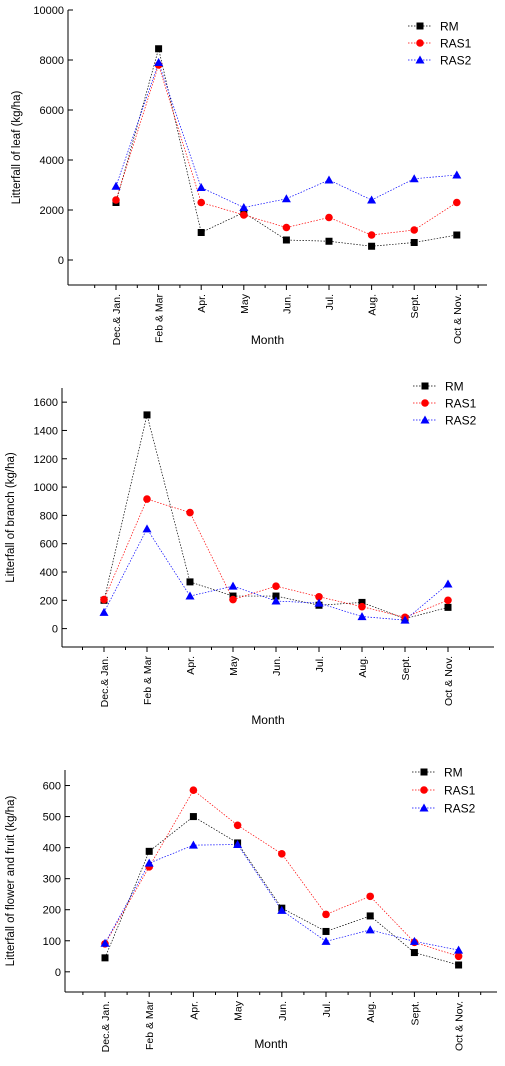 The image size is (505, 1066). Describe the element at coordinates (52, 211) in the screenshot. I see `y-tick-label: 2000` at that location.